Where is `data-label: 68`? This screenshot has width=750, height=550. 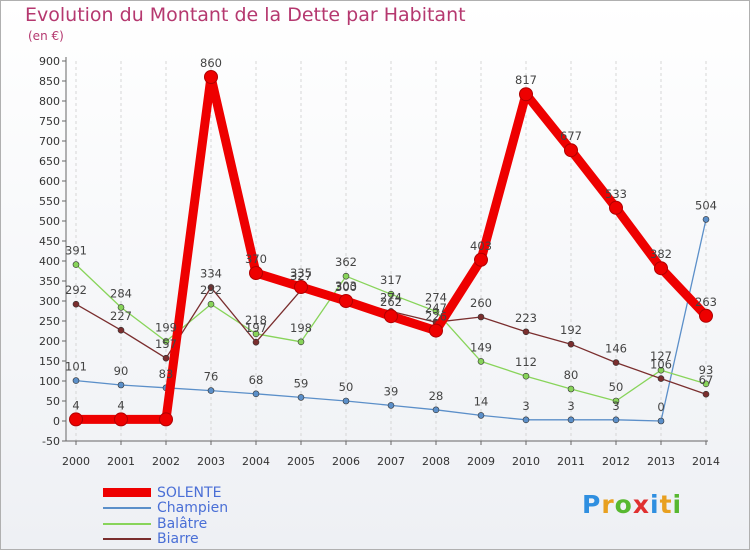 data-label: 68 is located at coordinates (256, 380).